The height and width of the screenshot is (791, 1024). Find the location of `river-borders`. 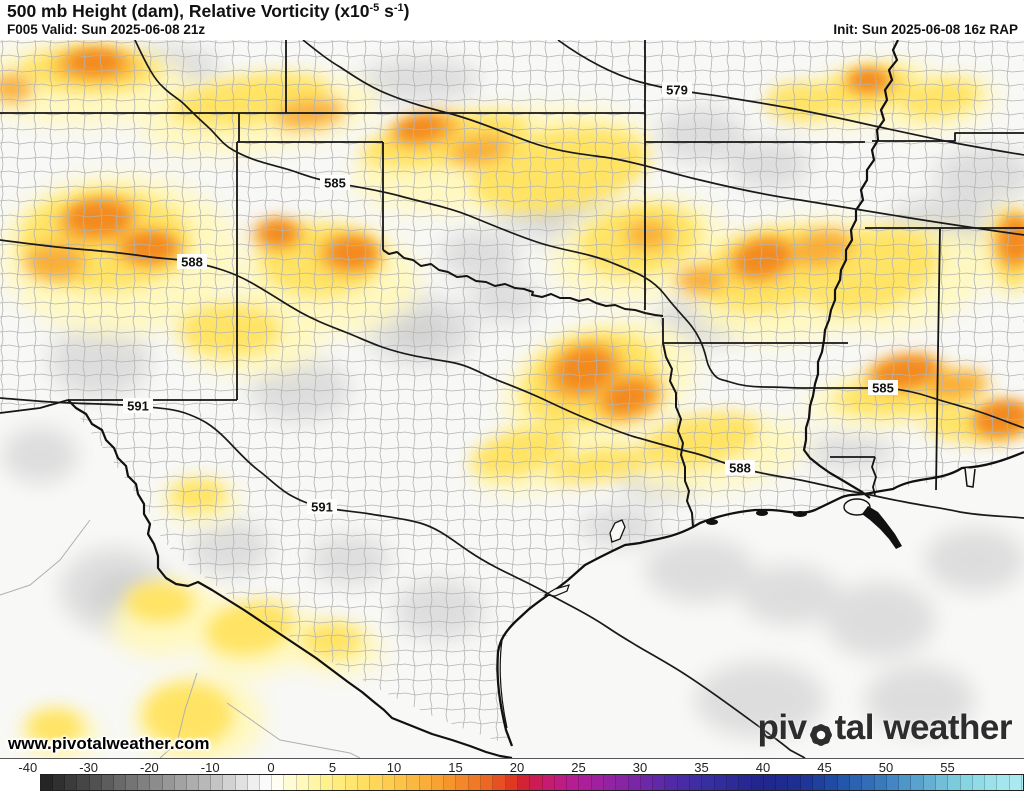

river-borders is located at coordinates (538, 388).